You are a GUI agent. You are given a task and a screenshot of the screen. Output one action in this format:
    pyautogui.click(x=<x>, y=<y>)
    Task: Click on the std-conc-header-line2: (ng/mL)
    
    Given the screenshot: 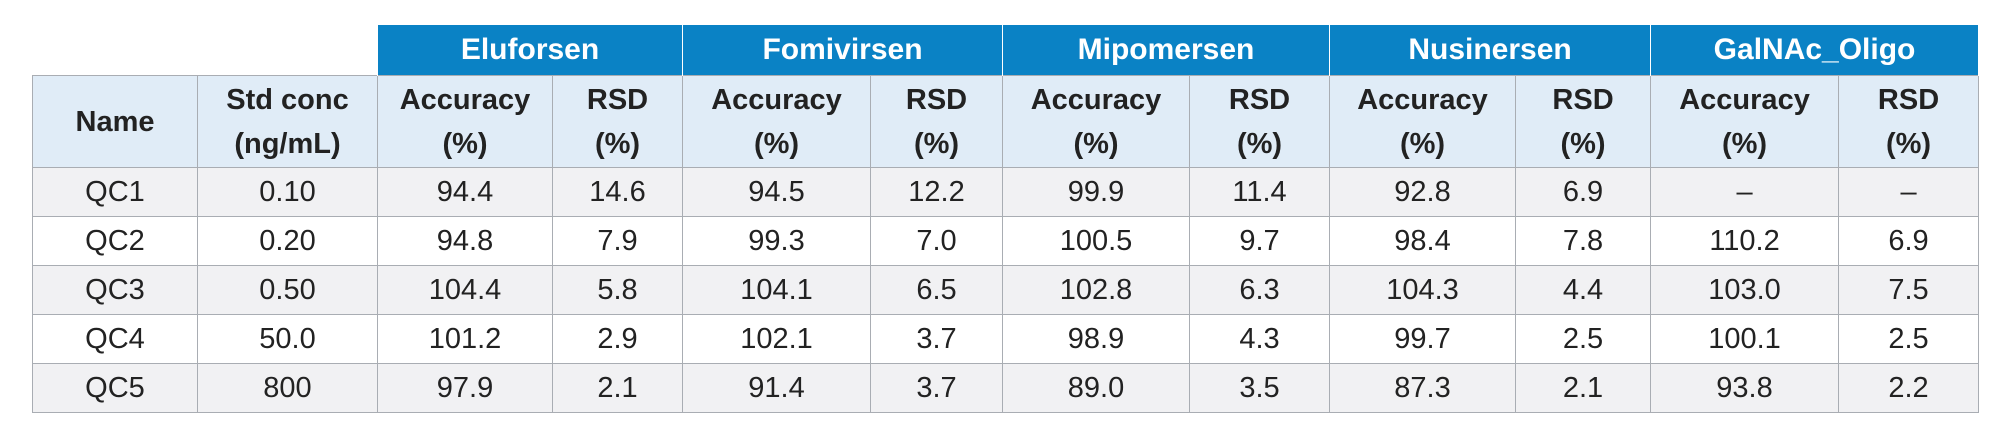 What is the action you would take?
    pyautogui.click(x=287, y=143)
    